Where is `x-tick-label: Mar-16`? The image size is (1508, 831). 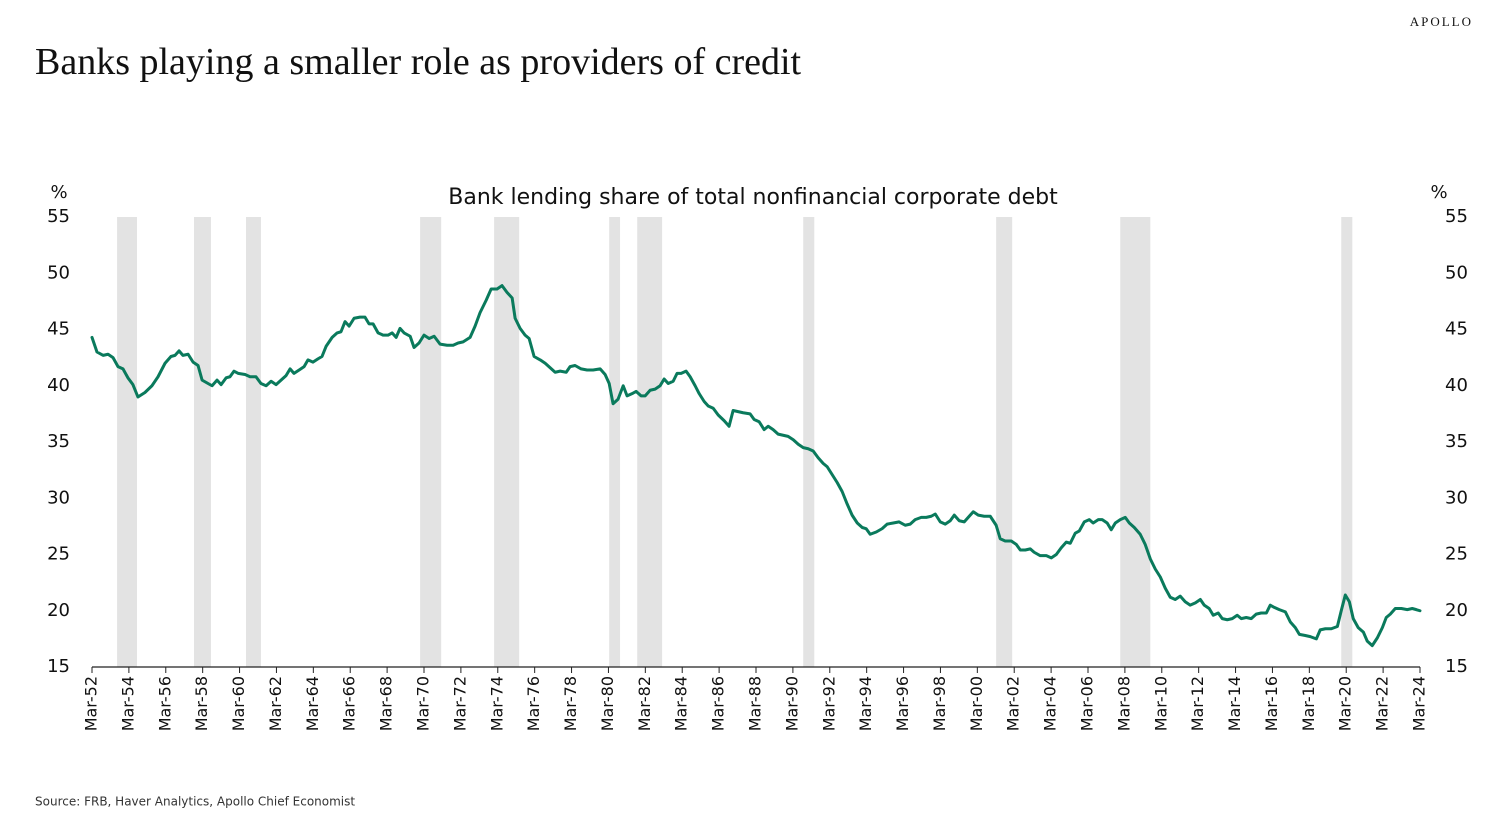 x-tick-label: Mar-16 is located at coordinates (1271, 703).